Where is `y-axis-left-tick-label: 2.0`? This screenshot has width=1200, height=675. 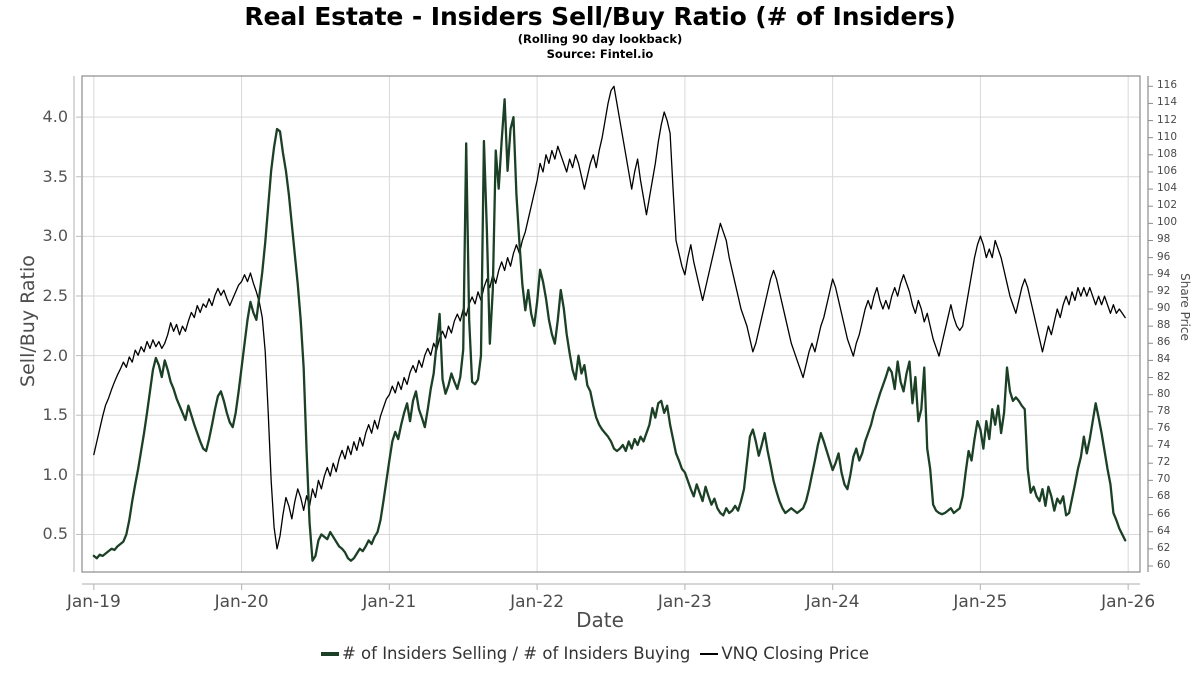 y-axis-left-tick-label: 2.0 is located at coordinates (55, 355).